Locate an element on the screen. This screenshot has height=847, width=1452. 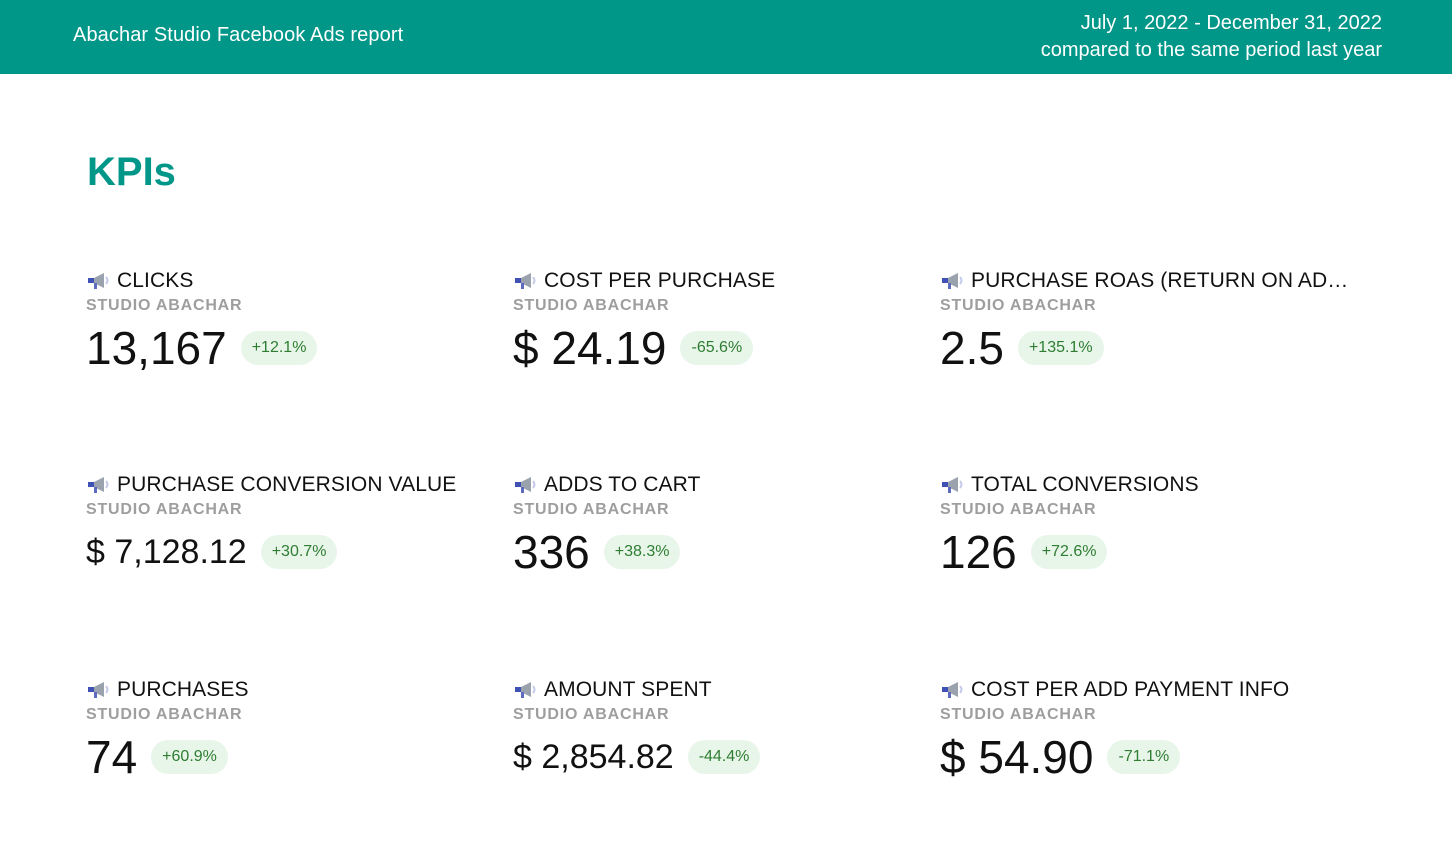
kpi-header: PURCHASE CONVERSION VALUE is located at coordinates (296, 485).